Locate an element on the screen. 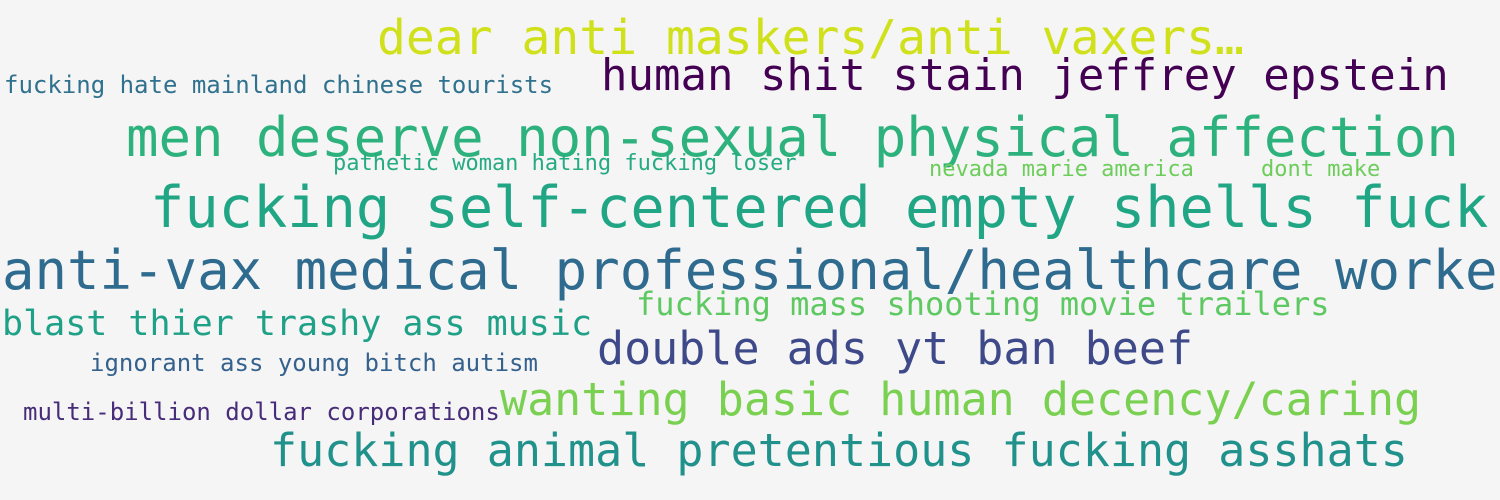 This screenshot has height=500, width=1500. cloud-phrase: double ads yt ban beef is located at coordinates (895, 348).